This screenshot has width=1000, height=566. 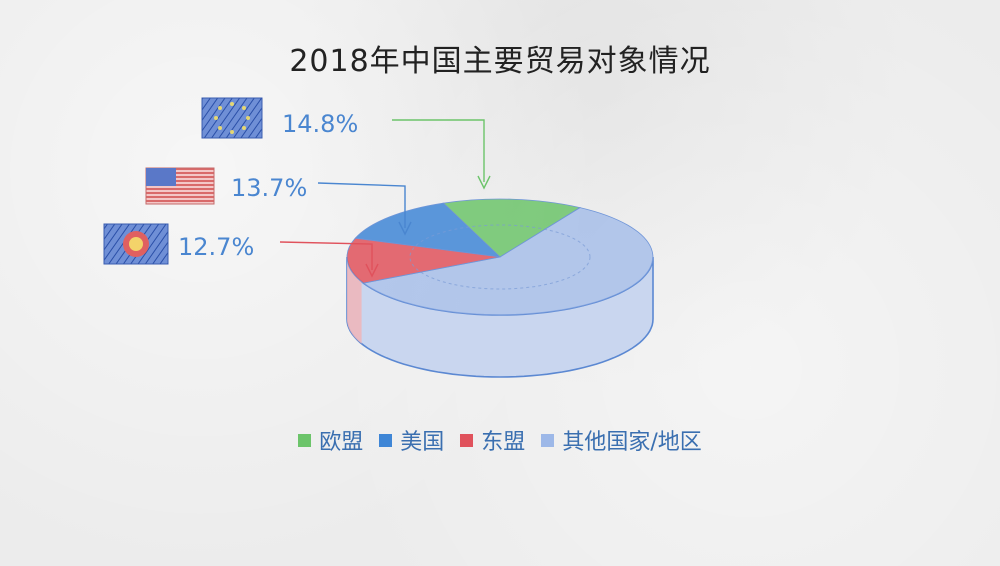 What do you see at coordinates (320, 124) in the screenshot?
I see `eu-percent-label: 14.8%` at bounding box center [320, 124].